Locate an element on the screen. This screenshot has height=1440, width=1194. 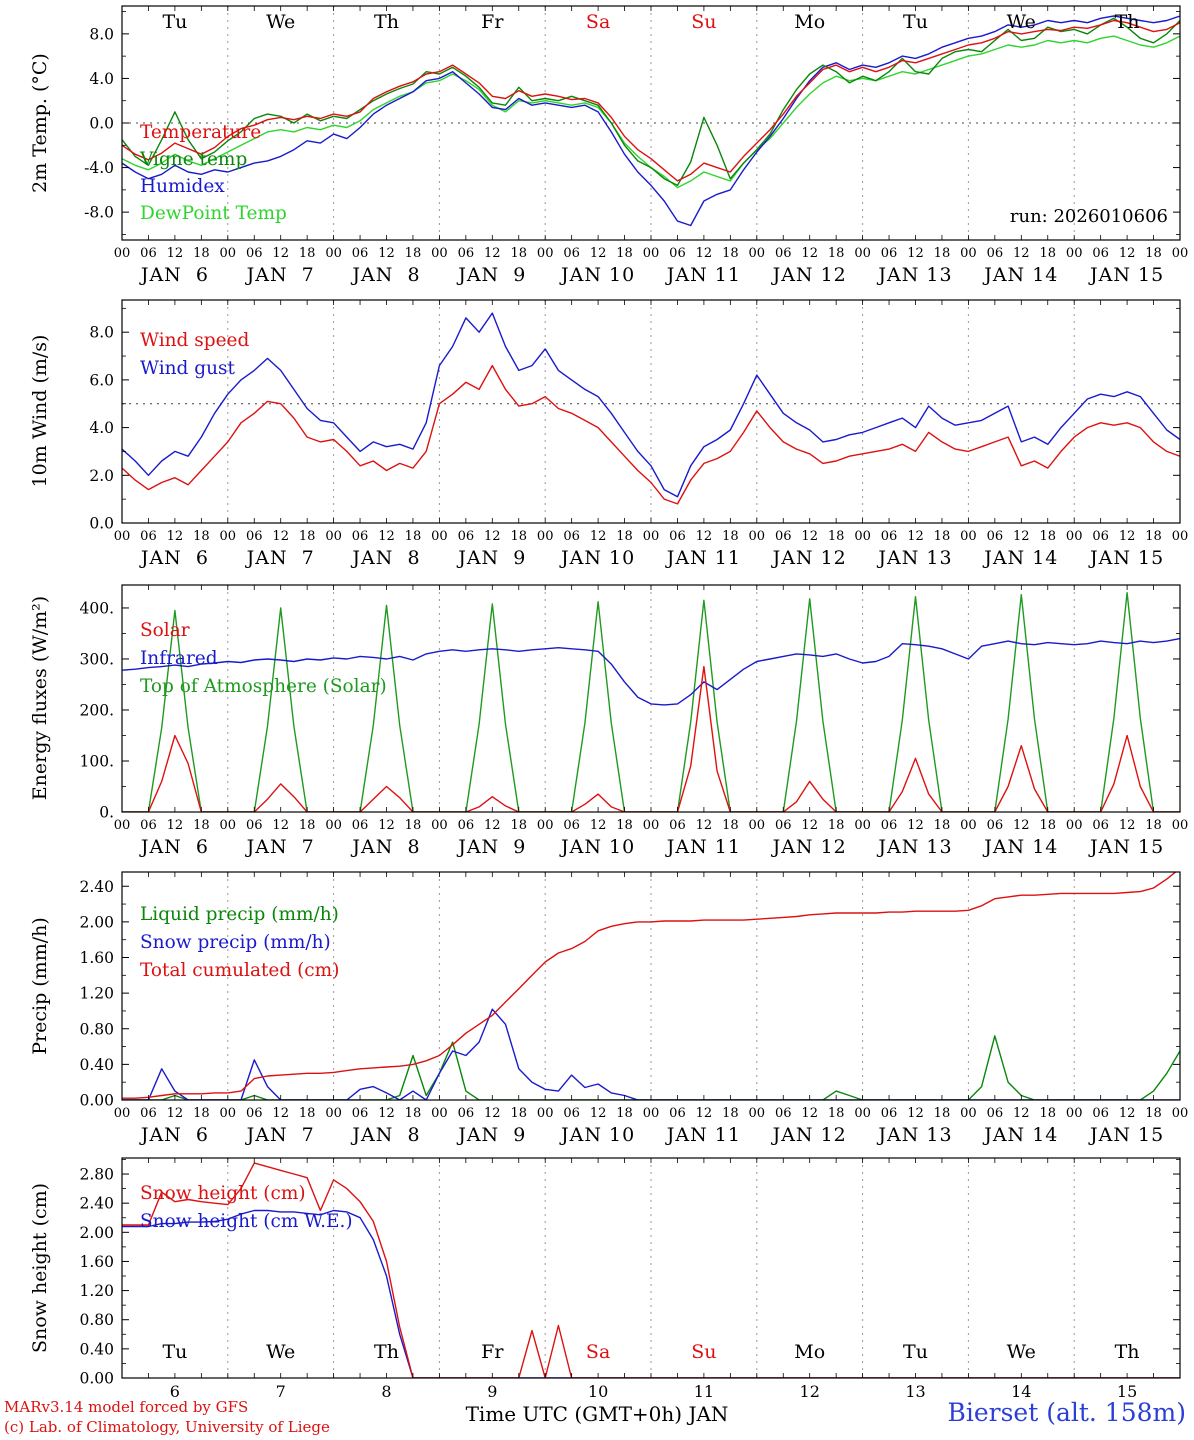
y-tick-label: -4.0 is located at coordinates (99, 168).